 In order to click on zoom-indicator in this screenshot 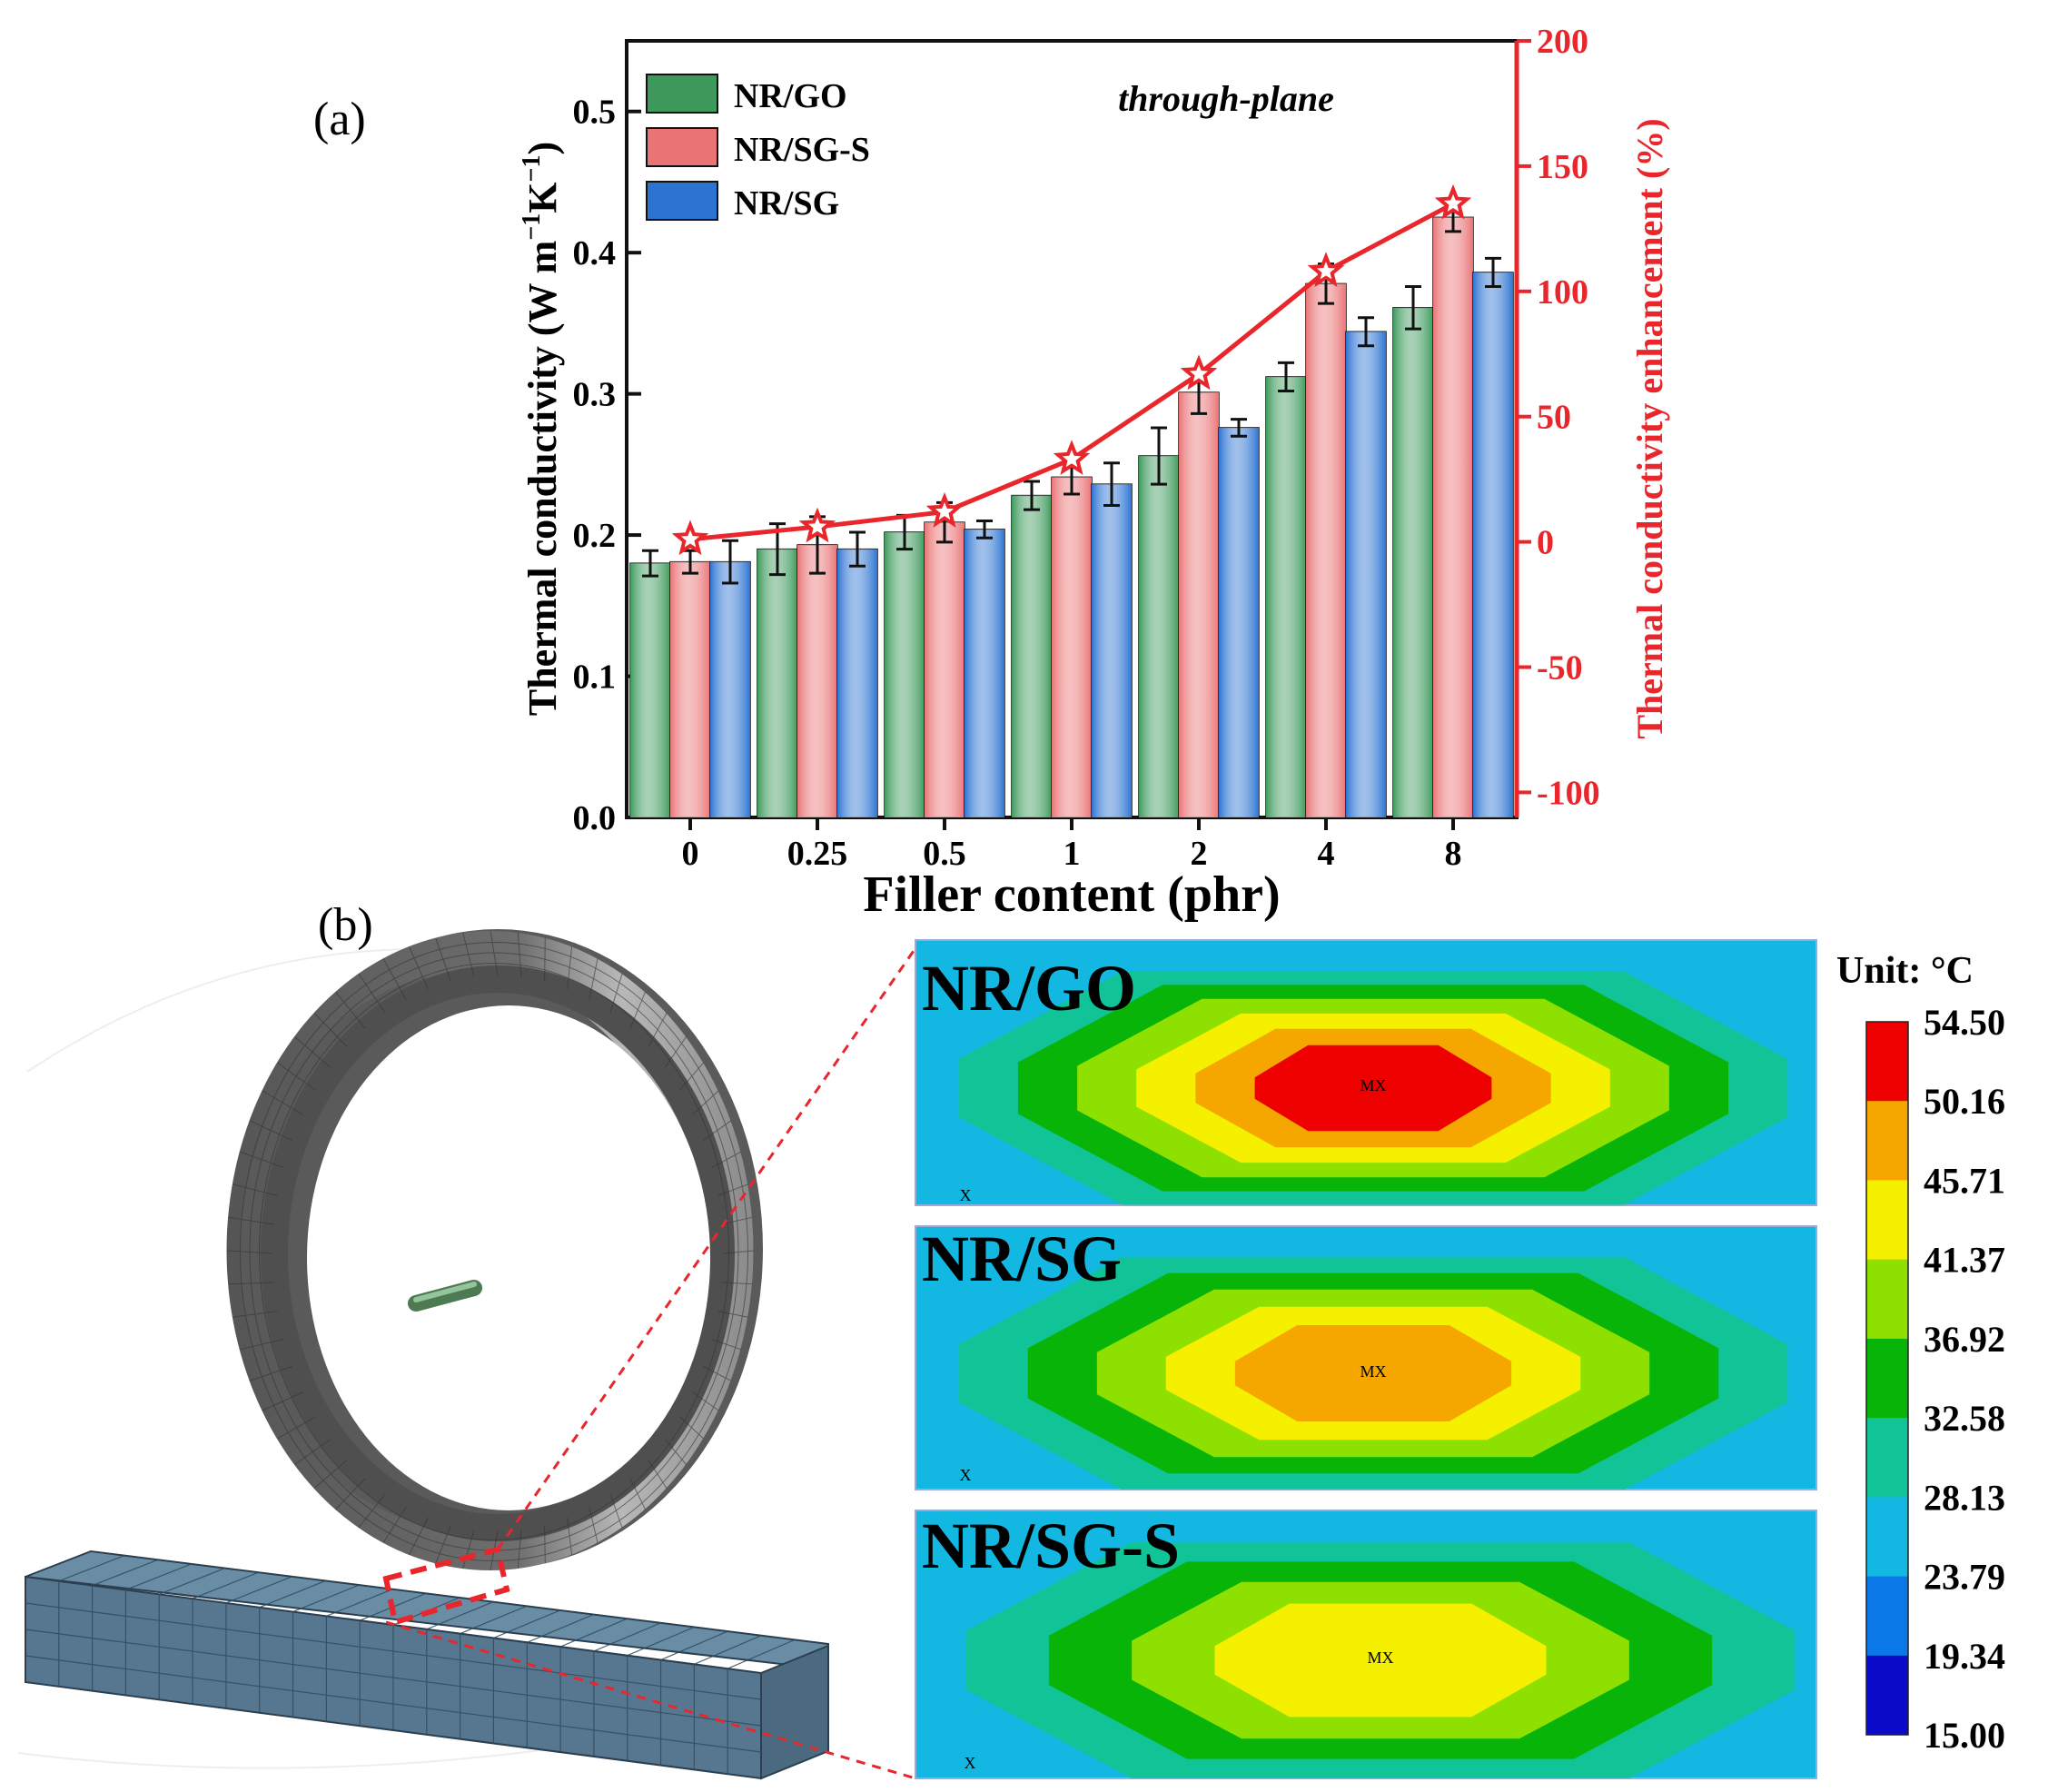, I will do `click(649, 1363)`.